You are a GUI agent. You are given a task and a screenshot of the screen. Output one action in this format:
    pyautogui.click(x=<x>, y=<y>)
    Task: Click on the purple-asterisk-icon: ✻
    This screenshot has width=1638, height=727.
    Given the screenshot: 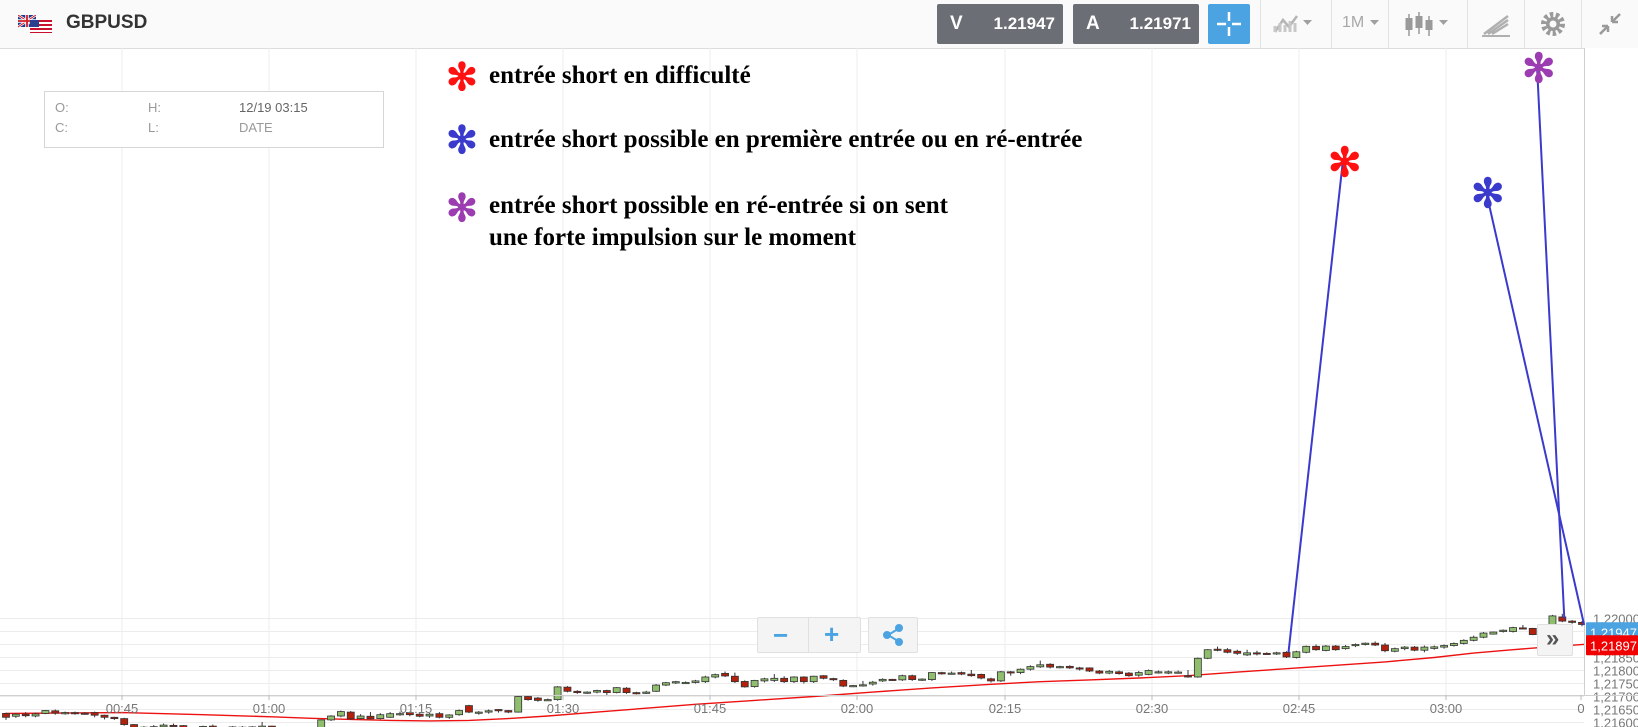 What is the action you would take?
    pyautogui.click(x=462, y=207)
    